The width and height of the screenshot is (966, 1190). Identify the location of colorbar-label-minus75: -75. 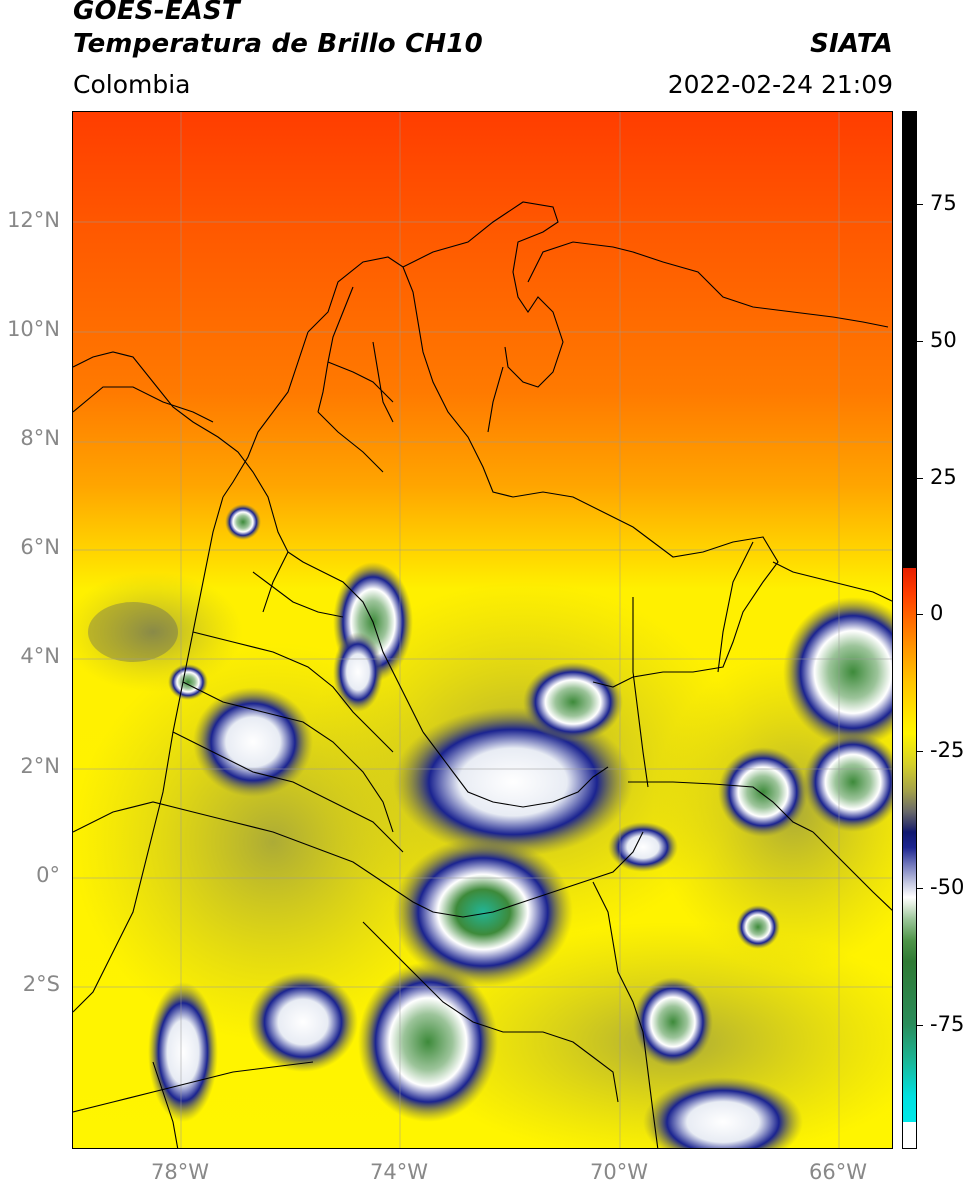
(947, 1024).